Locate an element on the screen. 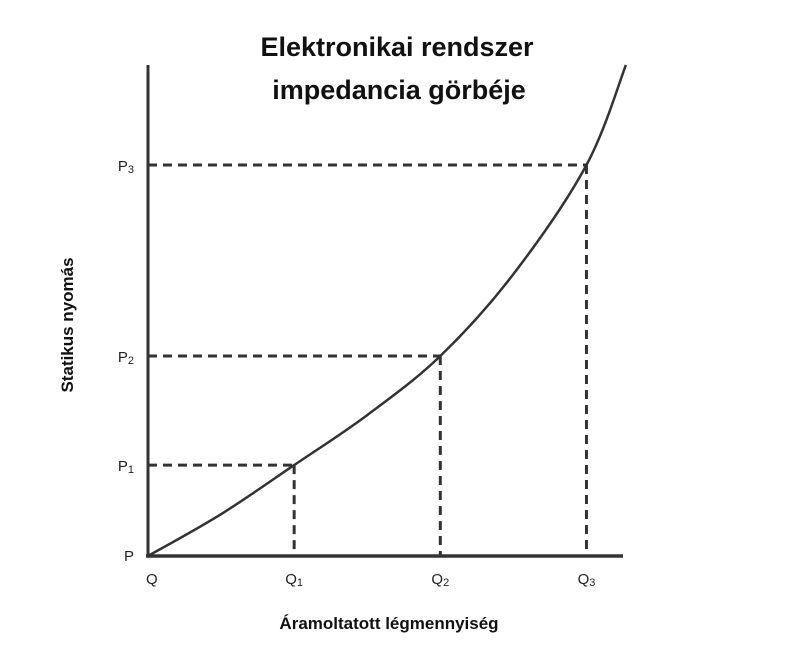 Image resolution: width=805 pixels, height=664 pixels. y-tick-label-1: P1 is located at coordinates (126, 467).